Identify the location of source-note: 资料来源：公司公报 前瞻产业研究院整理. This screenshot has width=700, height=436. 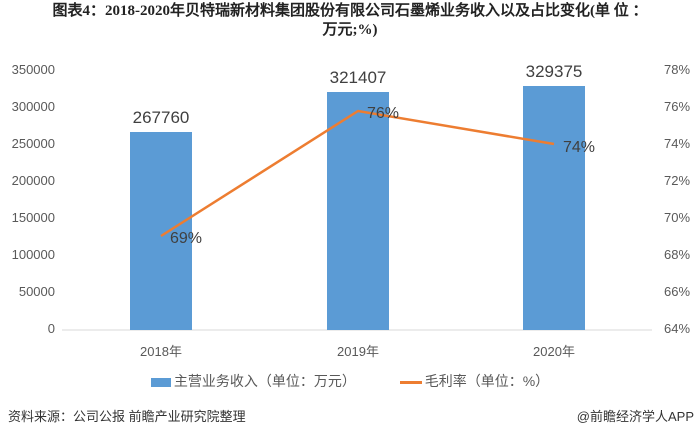
(127, 416).